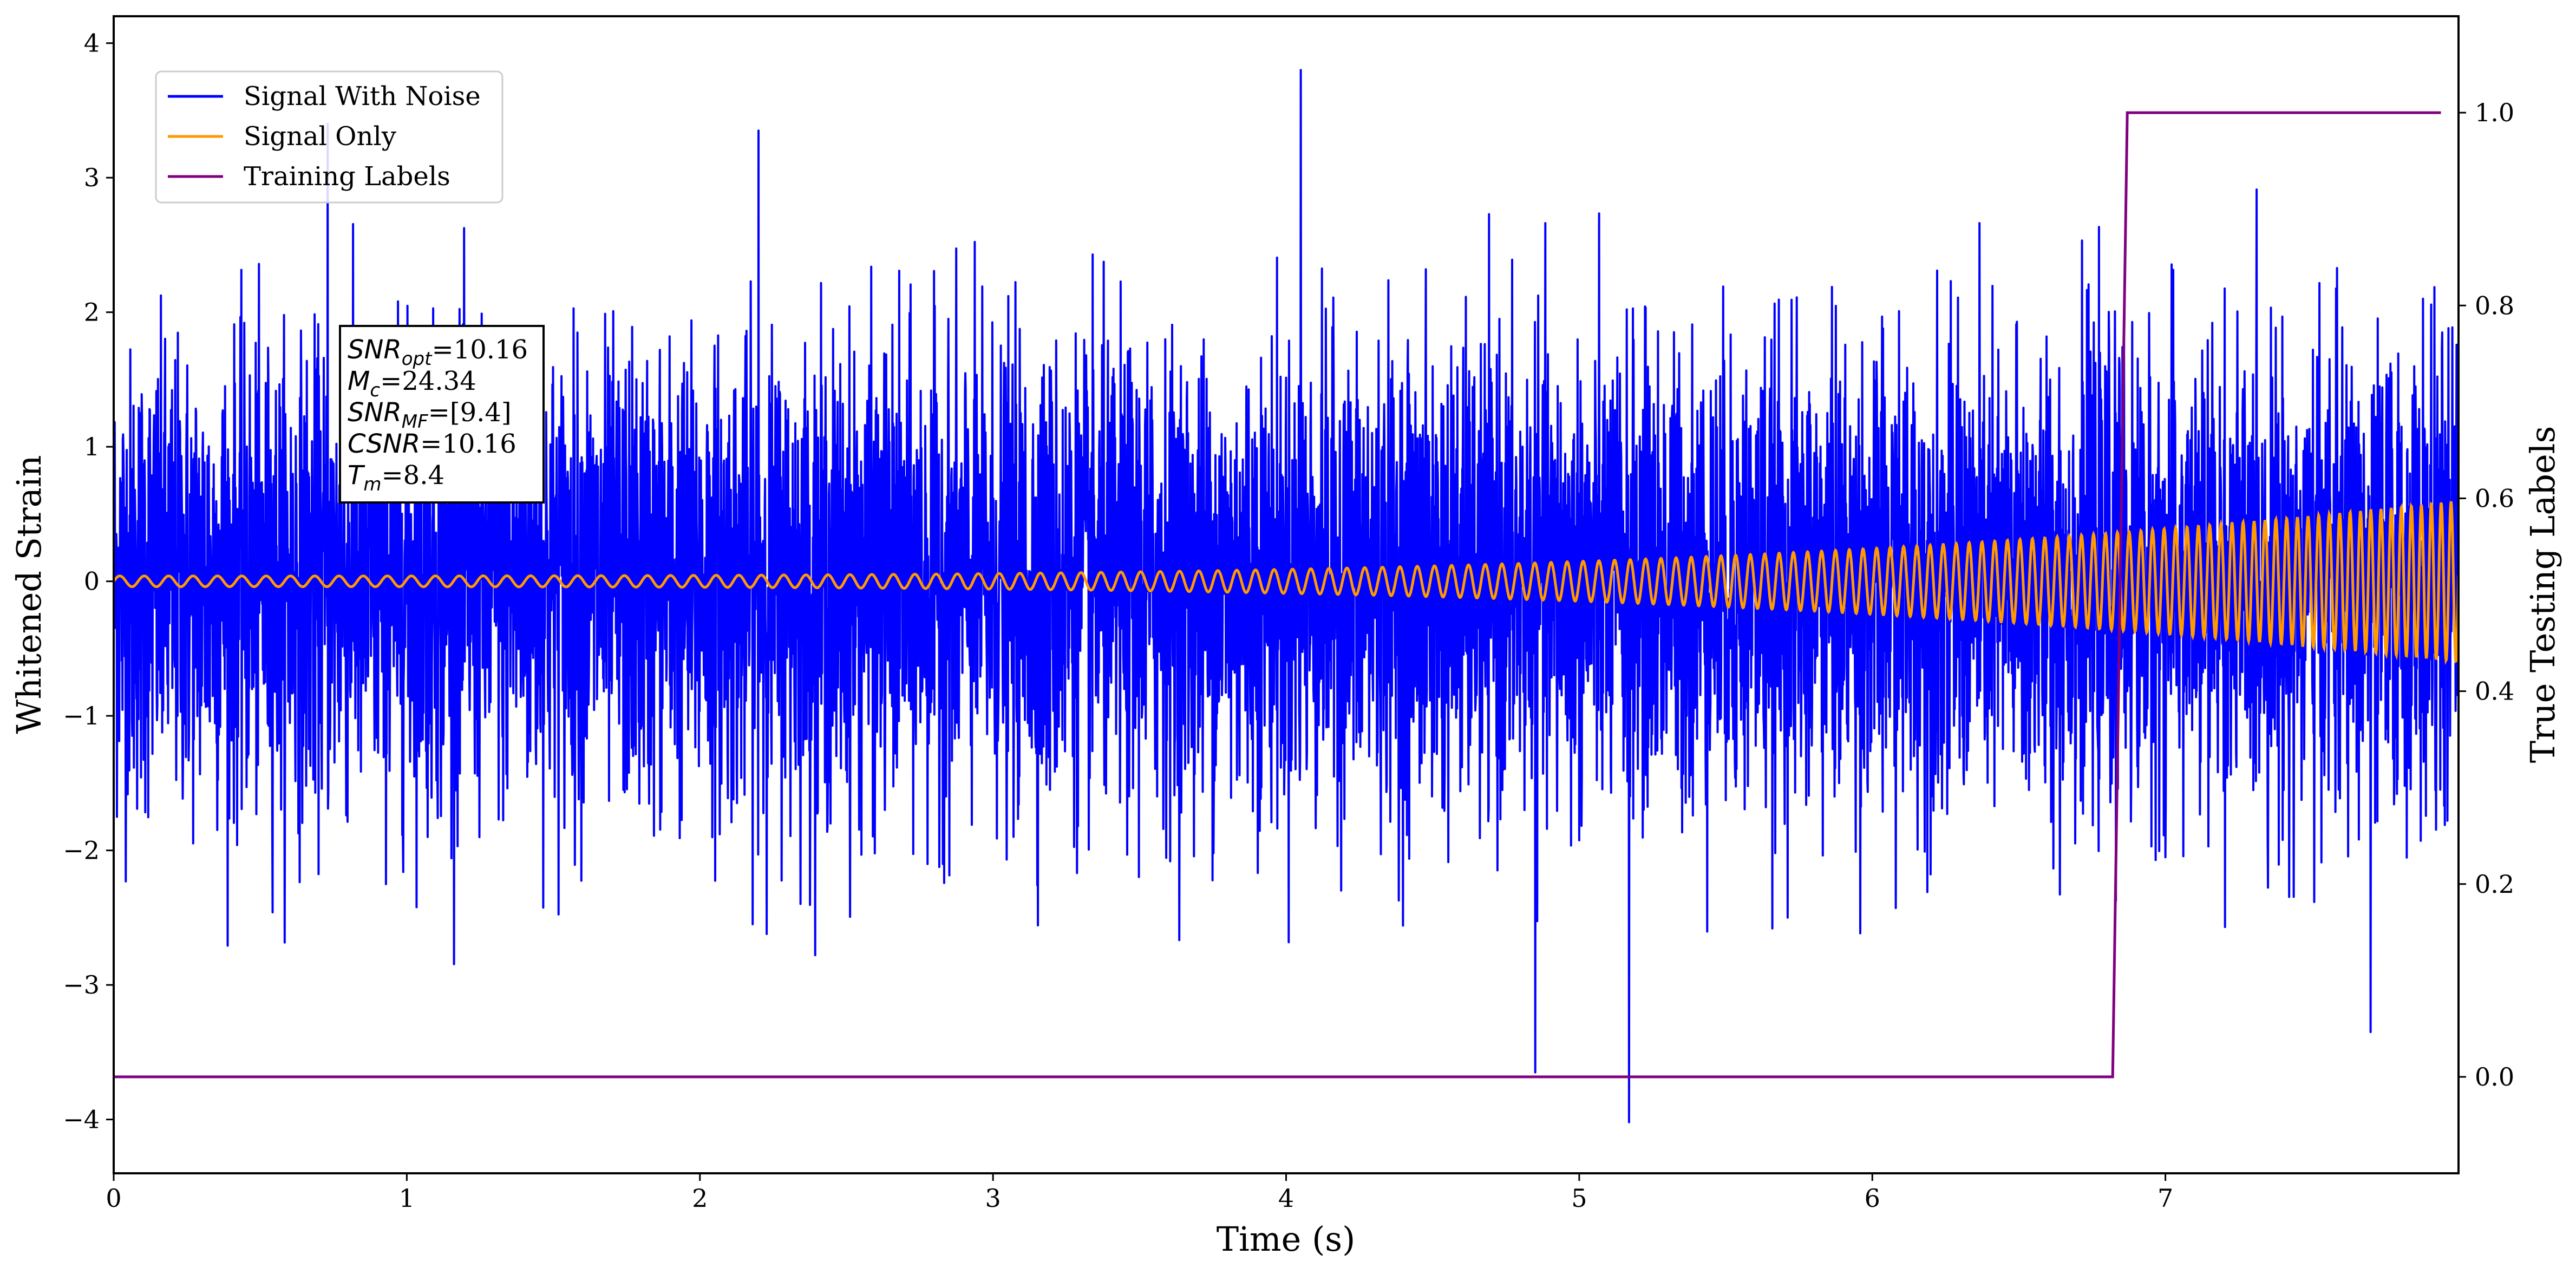 The image size is (2576, 1274). Describe the element at coordinates (2495, 112) in the screenshot. I see `y2-tick-label: 1.0` at that location.